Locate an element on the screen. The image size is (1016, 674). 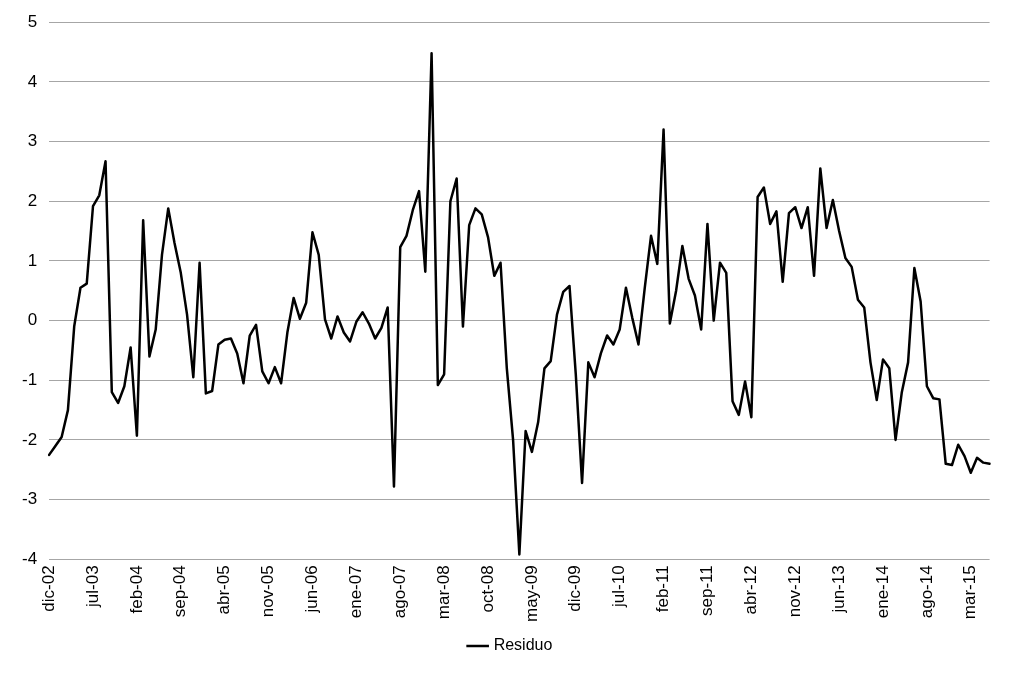
x-tick-label: mar-08 is located at coordinates (443, 592).